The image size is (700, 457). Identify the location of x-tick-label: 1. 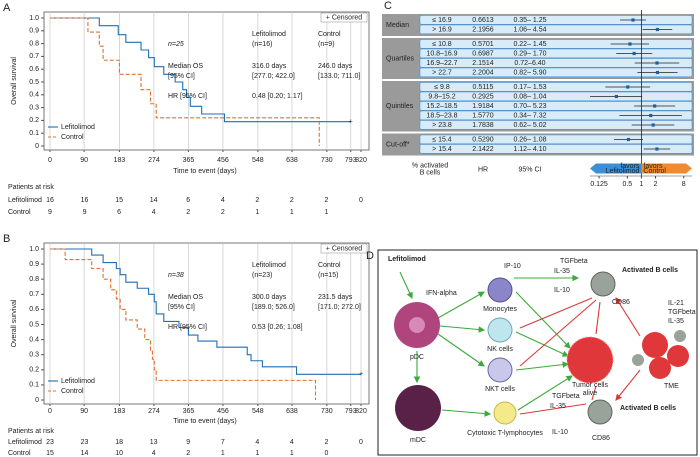
(641, 184).